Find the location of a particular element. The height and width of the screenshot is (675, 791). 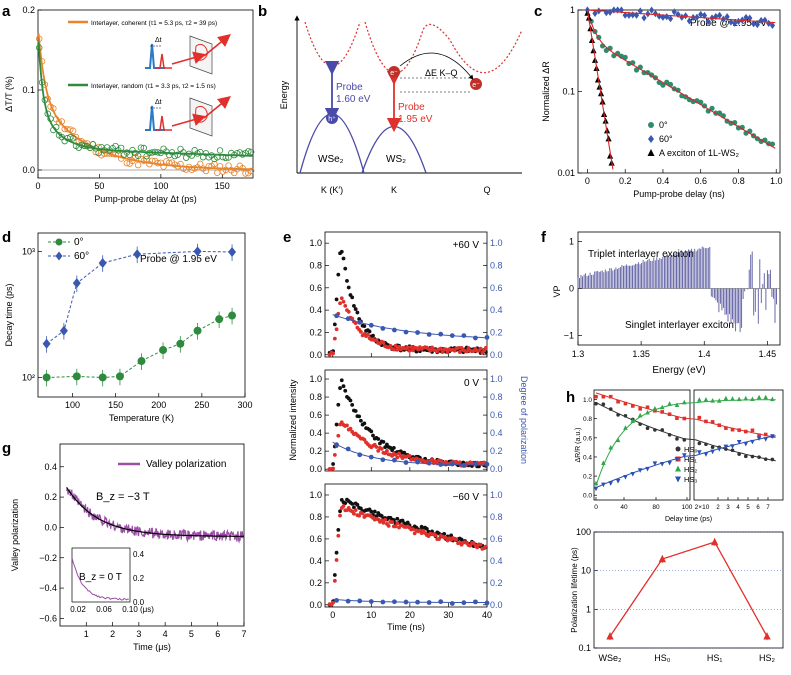

x-tick-label-e: 30 is located at coordinates (448, 615).